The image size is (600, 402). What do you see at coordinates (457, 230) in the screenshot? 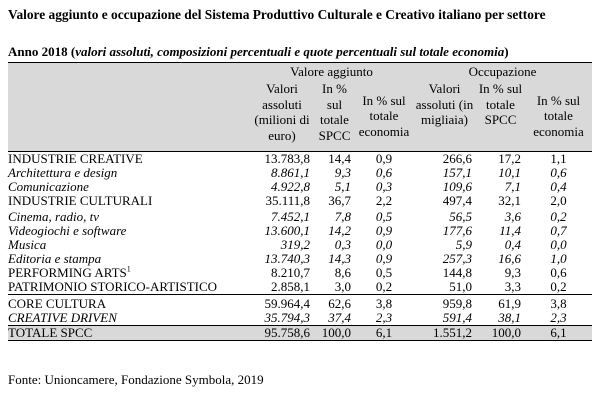
I see `table-cell: 177,6` at bounding box center [457, 230].